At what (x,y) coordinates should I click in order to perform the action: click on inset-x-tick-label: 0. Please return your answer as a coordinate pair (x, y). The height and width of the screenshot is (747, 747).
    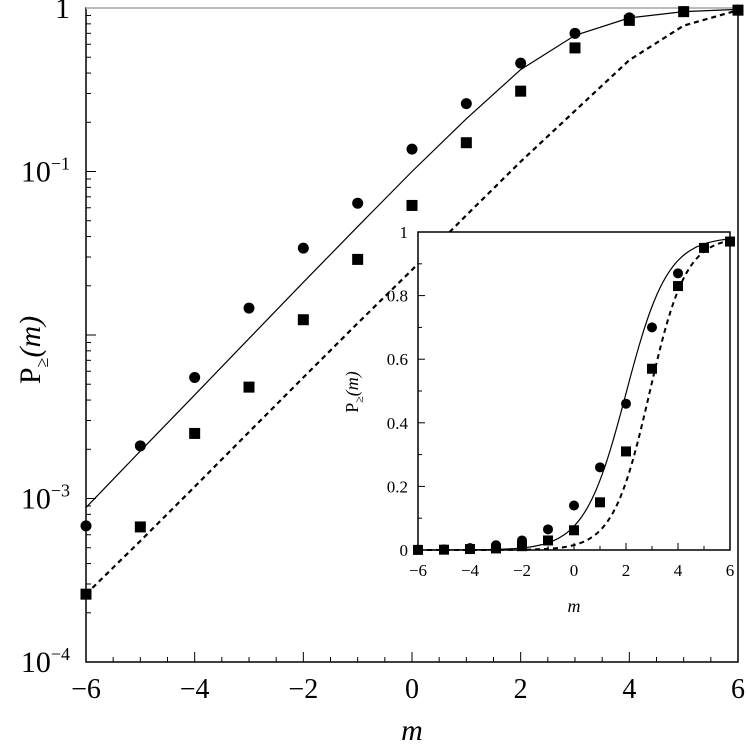
    Looking at the image, I should click on (574, 570).